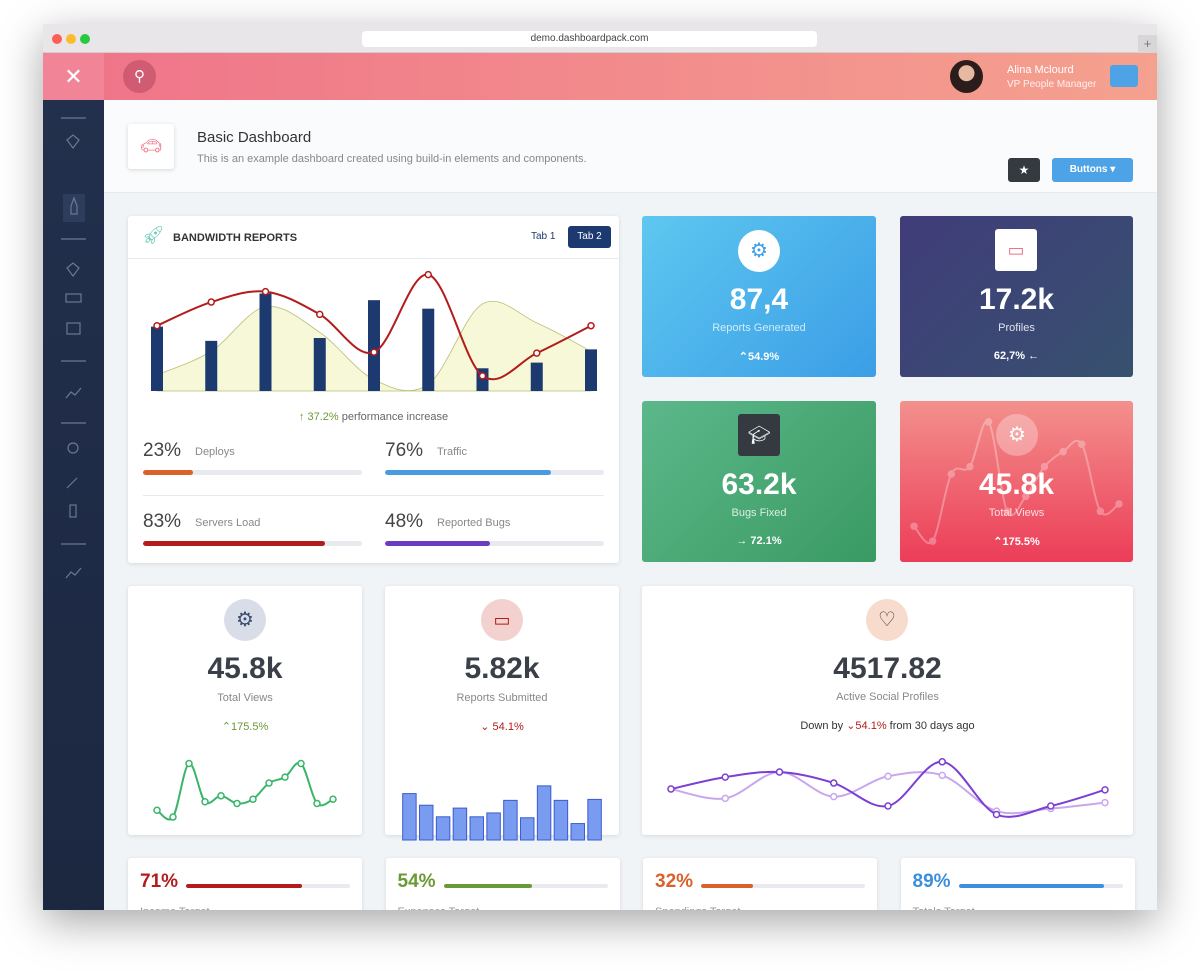 Image resolution: width=1200 pixels, height=972 pixels. I want to click on arrow-icon: ⌃, so click(743, 357).